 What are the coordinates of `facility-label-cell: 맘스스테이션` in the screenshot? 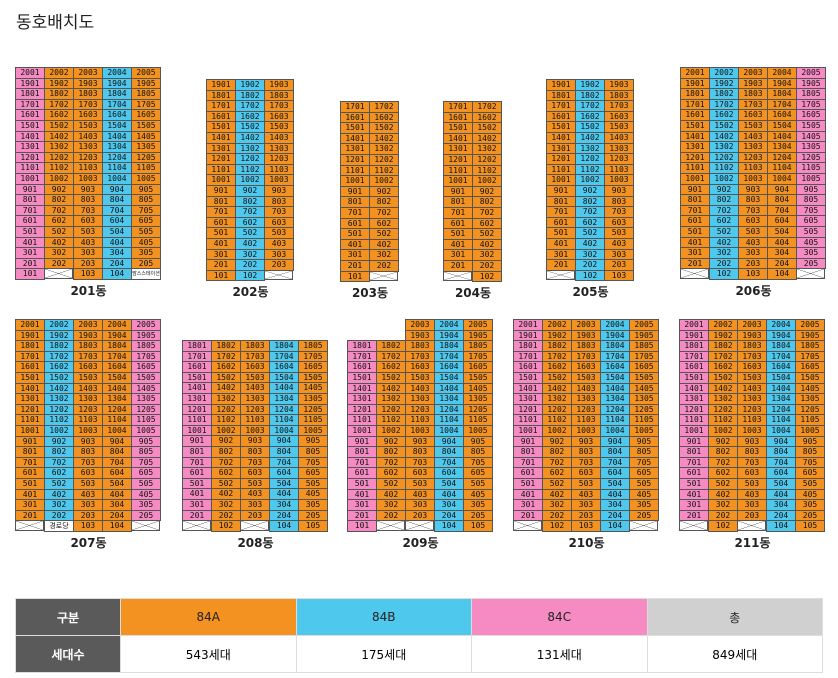 It's located at (146, 274).